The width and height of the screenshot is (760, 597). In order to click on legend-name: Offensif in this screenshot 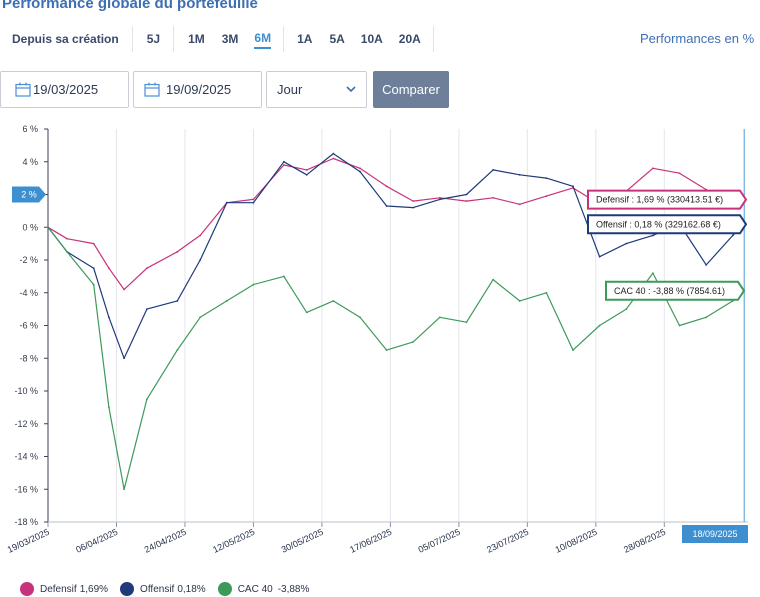, I will do `click(157, 589)`.